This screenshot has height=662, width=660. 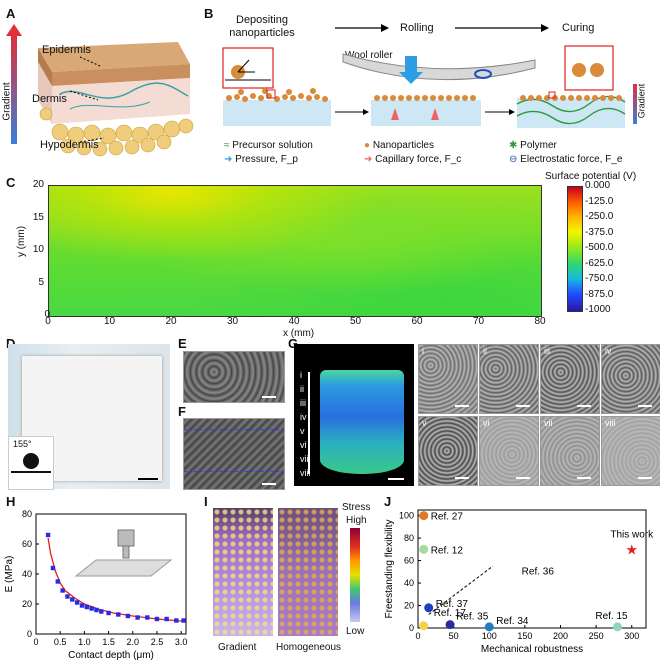 I want to click on process-arrow-icon, so click(x=385, y=28).